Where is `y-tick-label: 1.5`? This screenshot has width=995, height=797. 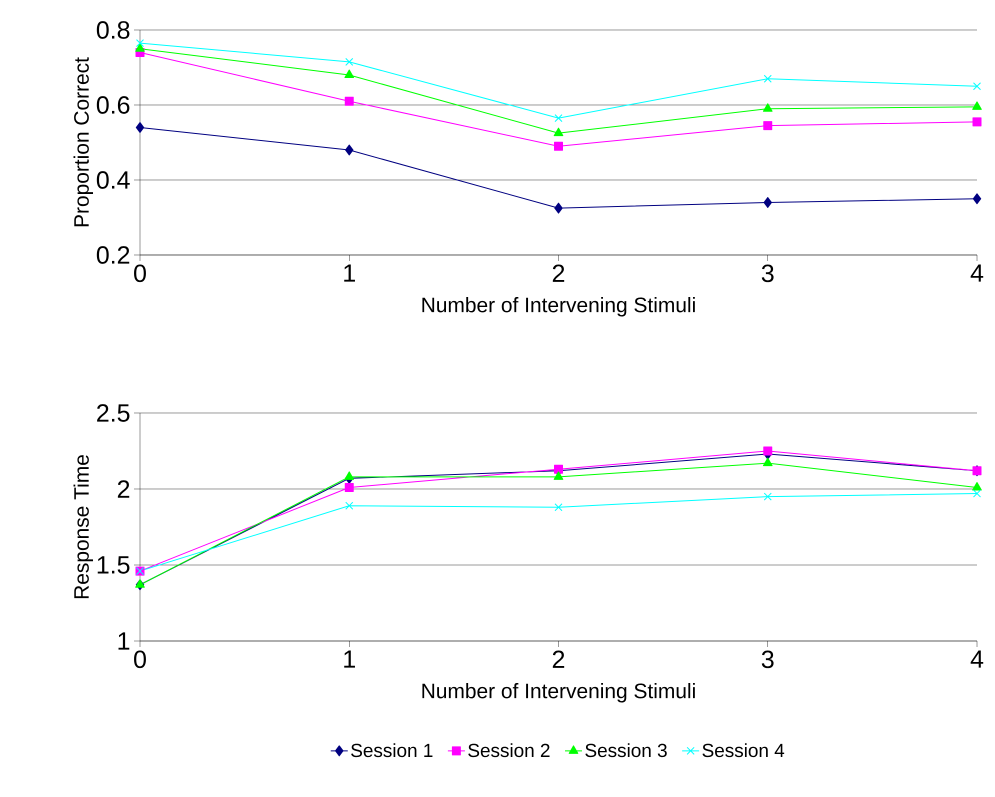 y-tick-label: 1.5 is located at coordinates (114, 565).